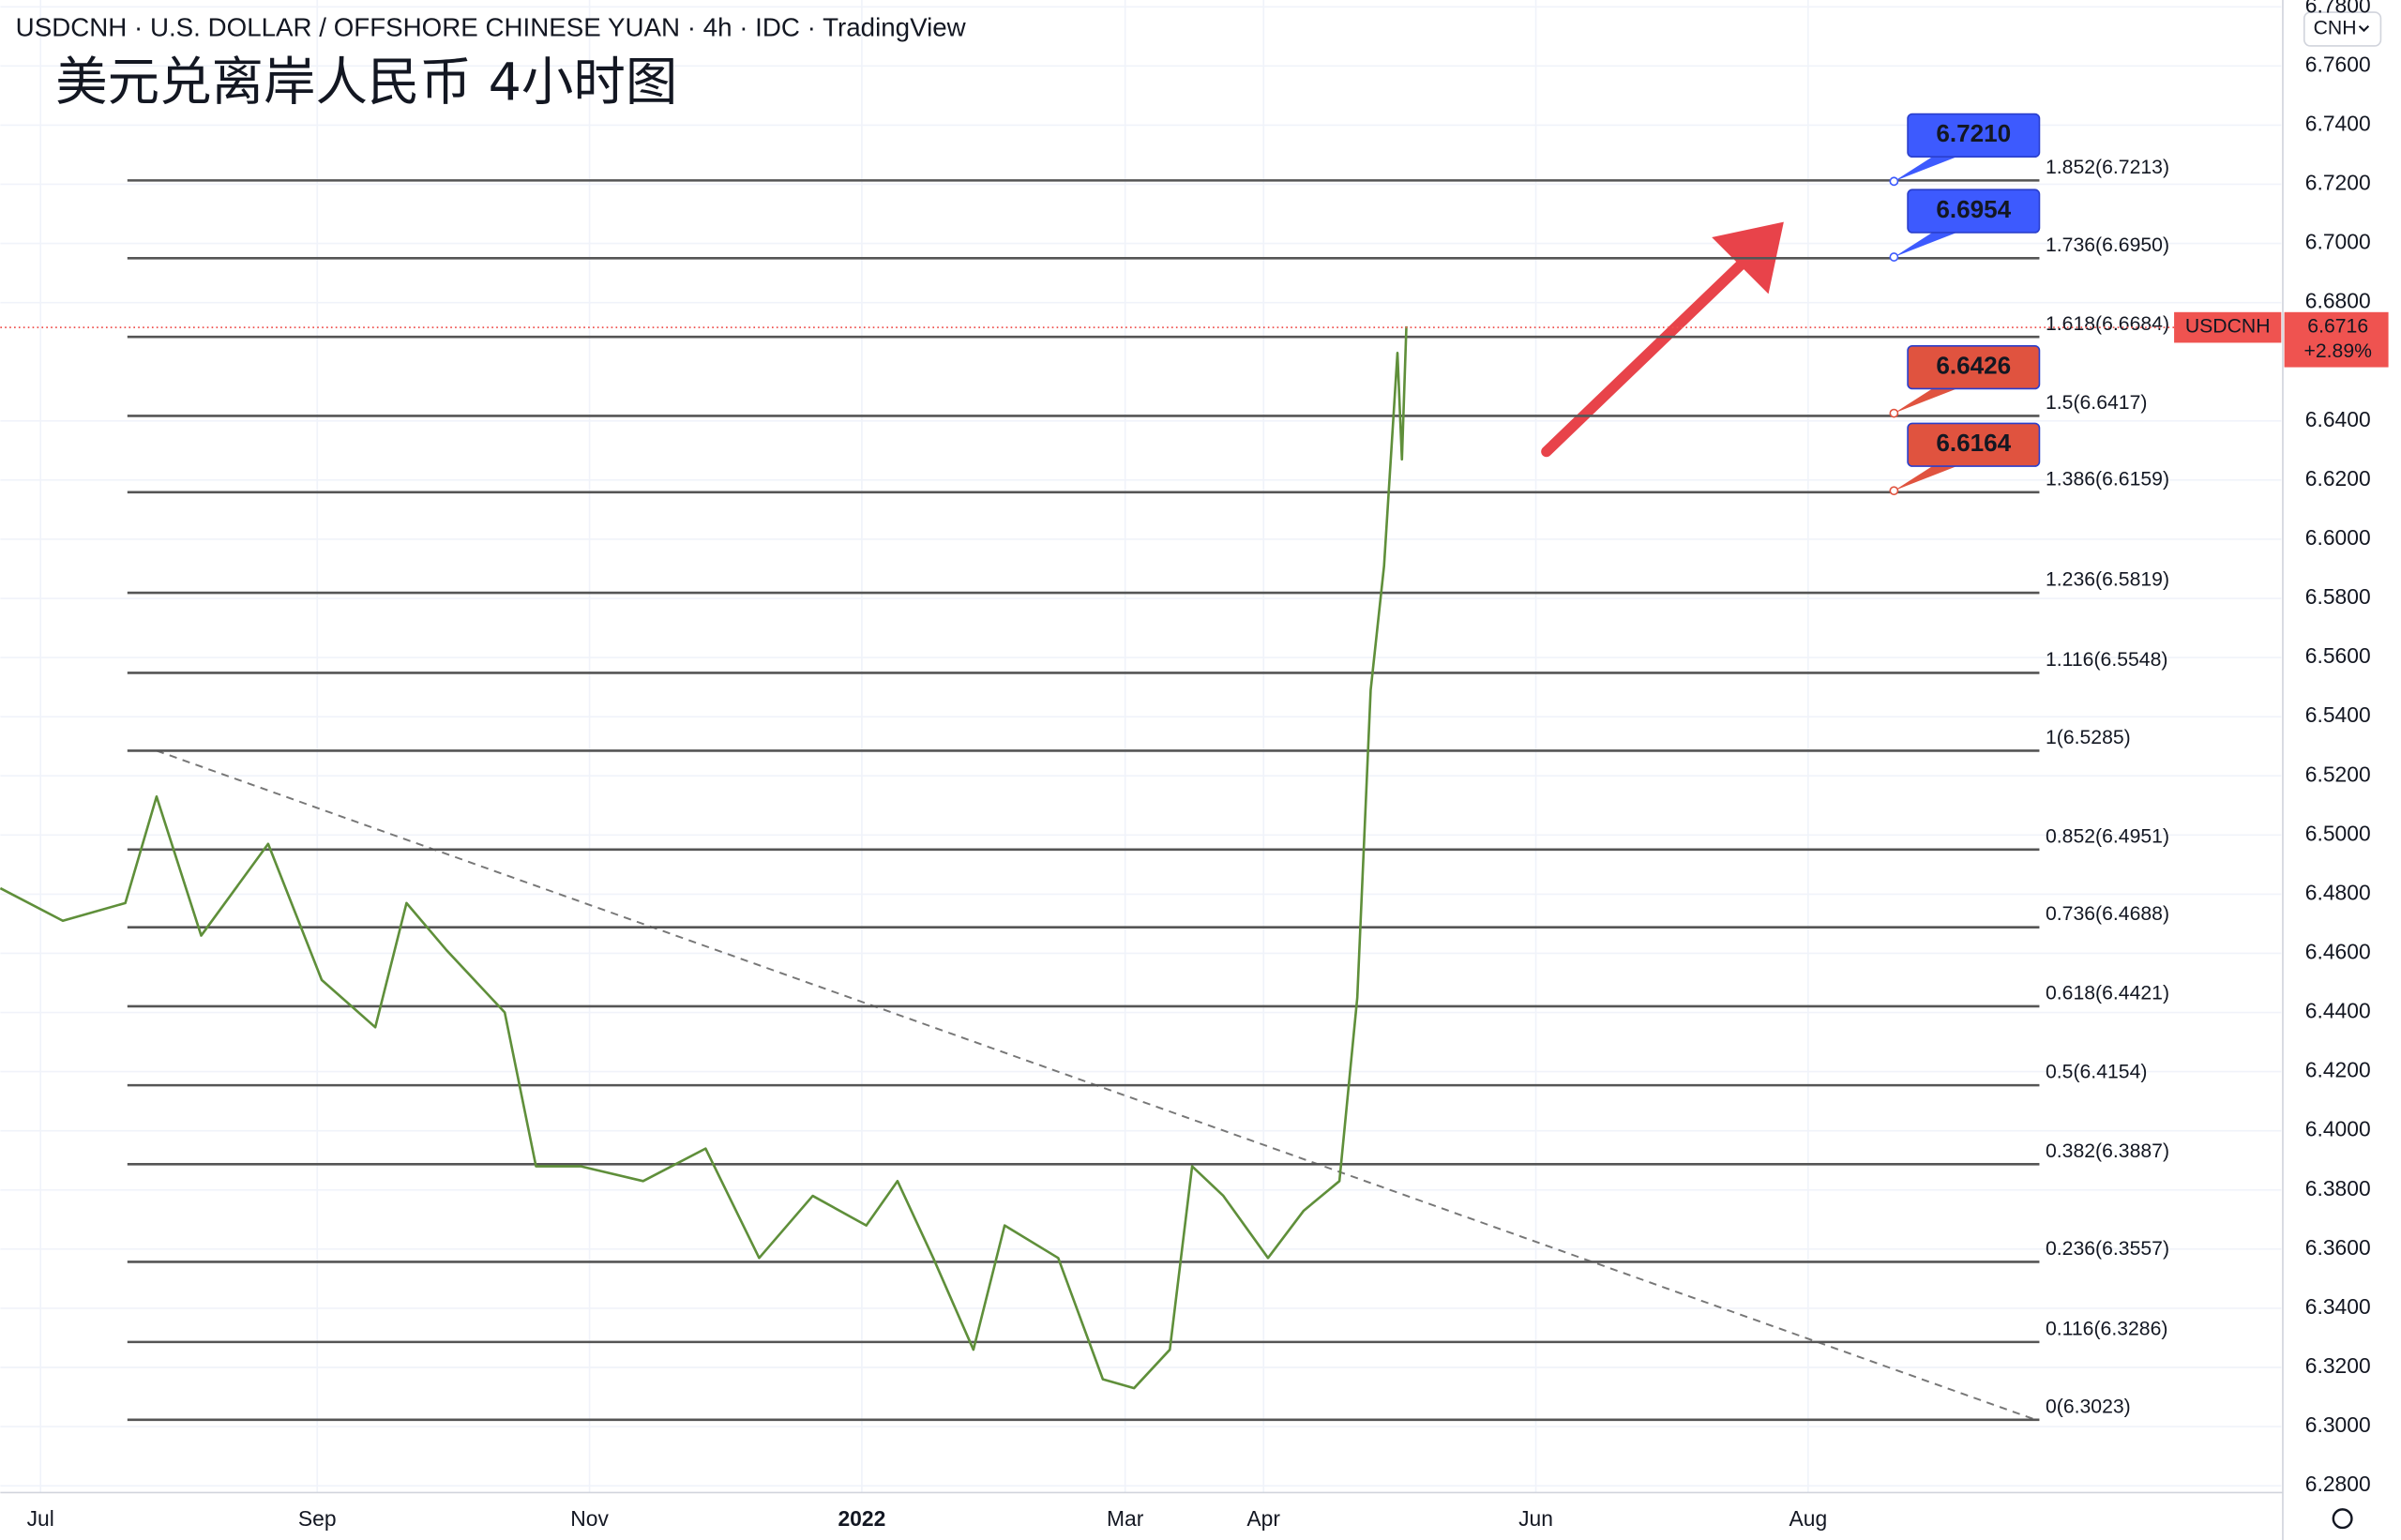  I want to click on y-tick-label: 6.7000, so click(2338, 242).